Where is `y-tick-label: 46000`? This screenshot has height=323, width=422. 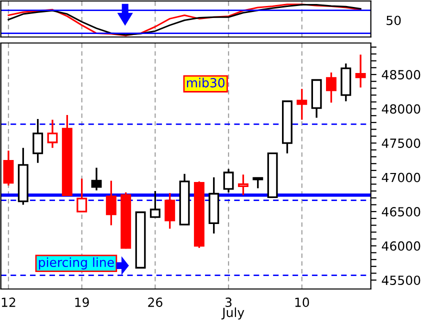
y-tick-label: 46000 is located at coordinates (401, 246).